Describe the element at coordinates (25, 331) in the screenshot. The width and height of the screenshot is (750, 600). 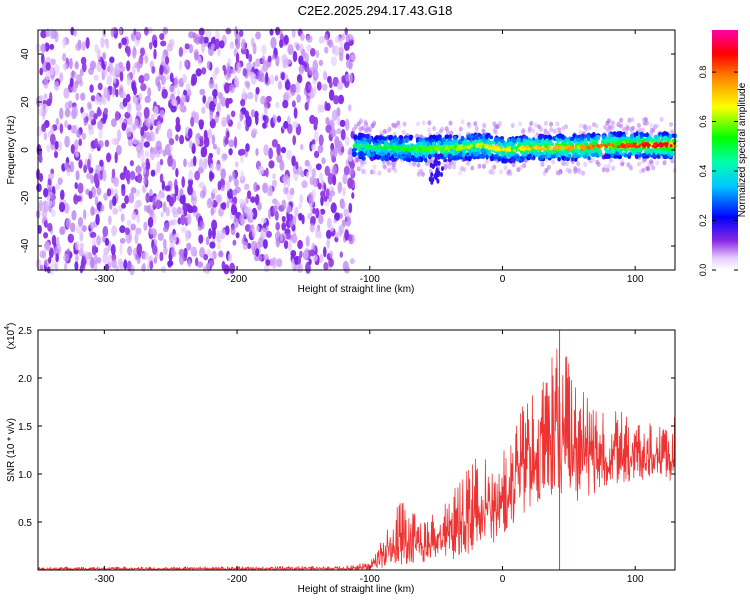
I see `snr-y-tick-label: 2.5` at that location.